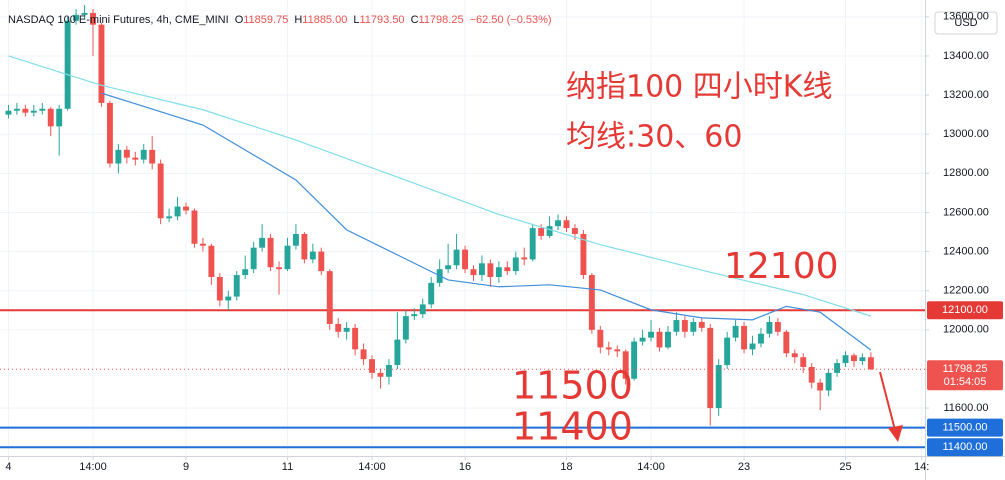  What do you see at coordinates (966, 95) in the screenshot?
I see `y-tick-label: 13200.00` at bounding box center [966, 95].